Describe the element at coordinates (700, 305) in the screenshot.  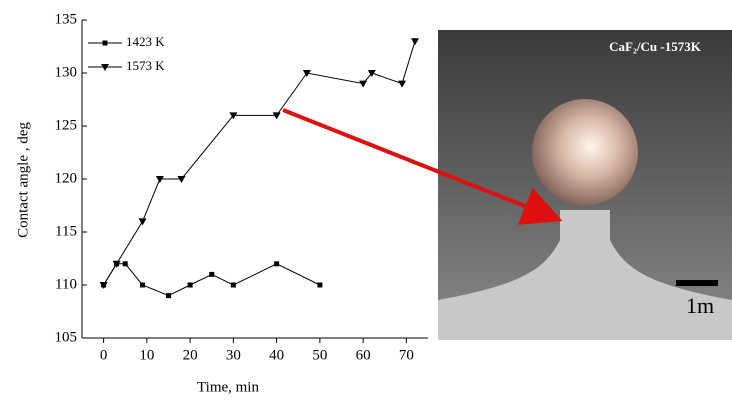
I see `scale-label: 1m` at that location.